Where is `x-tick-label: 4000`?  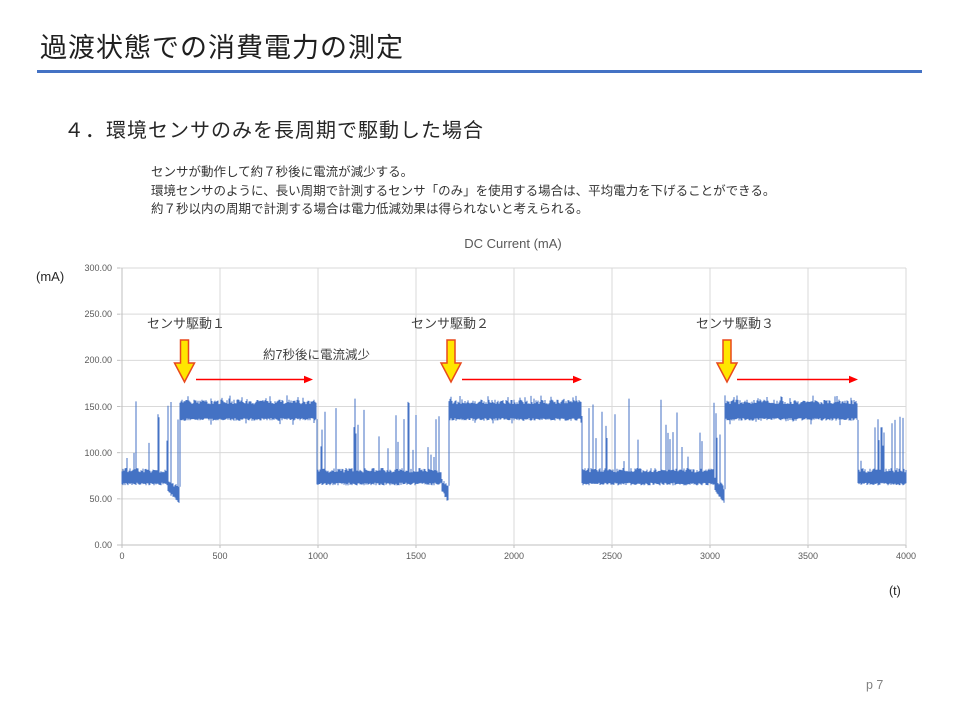 x-tick-label: 4000 is located at coordinates (906, 556).